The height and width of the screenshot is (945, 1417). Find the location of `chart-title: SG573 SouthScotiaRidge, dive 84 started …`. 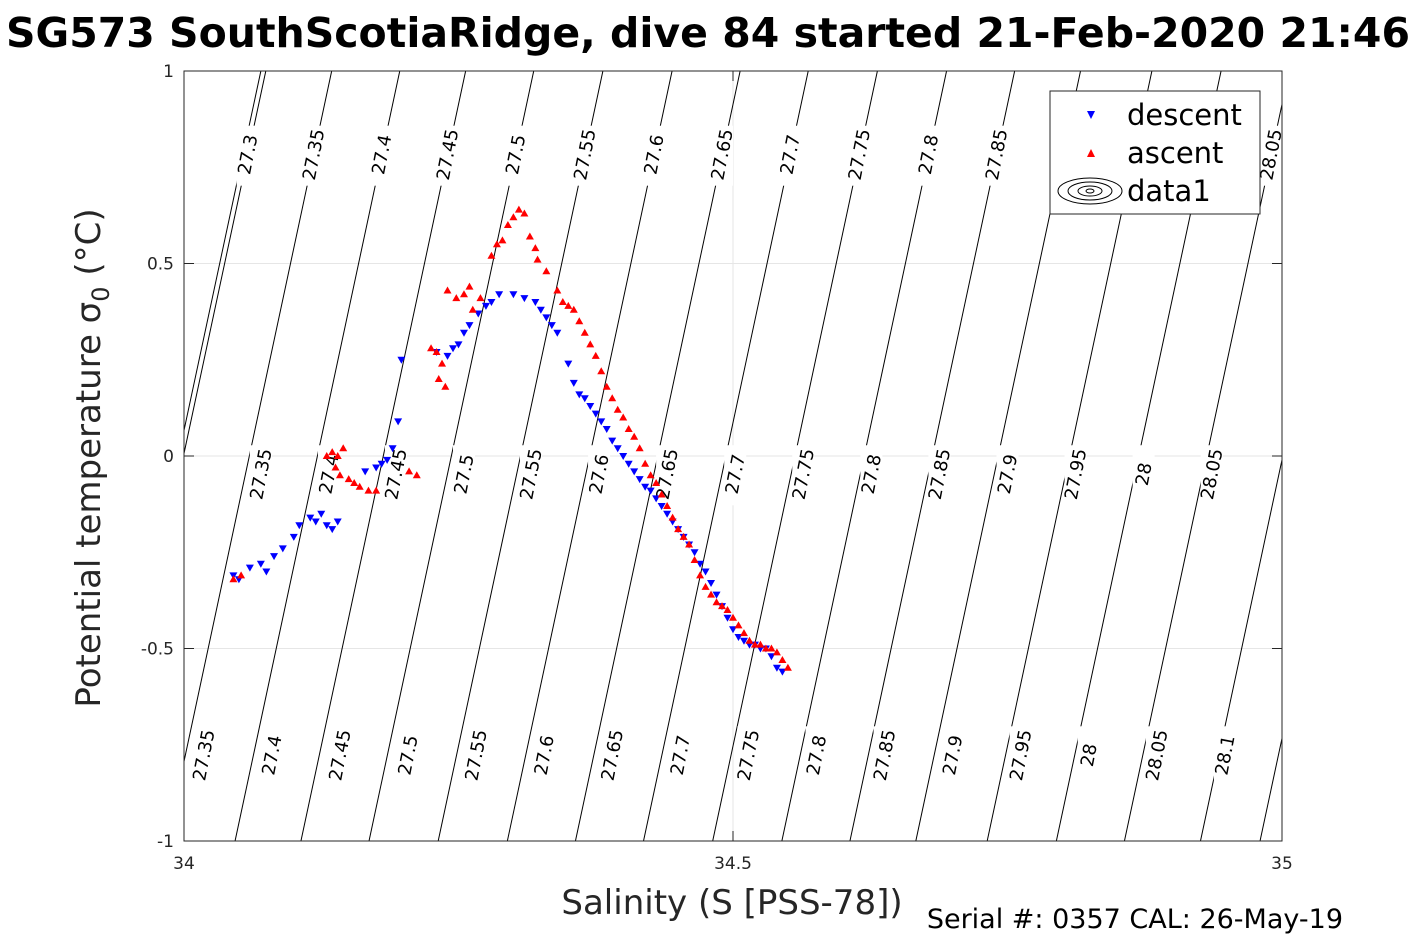

chart-title: SG573 SouthScotiaRidge, dive 84 started … is located at coordinates (708, 33).